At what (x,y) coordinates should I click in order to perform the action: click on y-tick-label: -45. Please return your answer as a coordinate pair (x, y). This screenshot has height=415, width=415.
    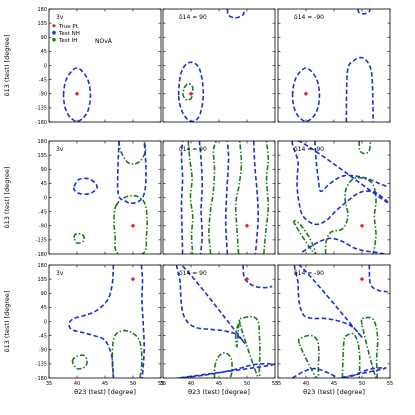
    Looking at the image, I should click on (43, 212).